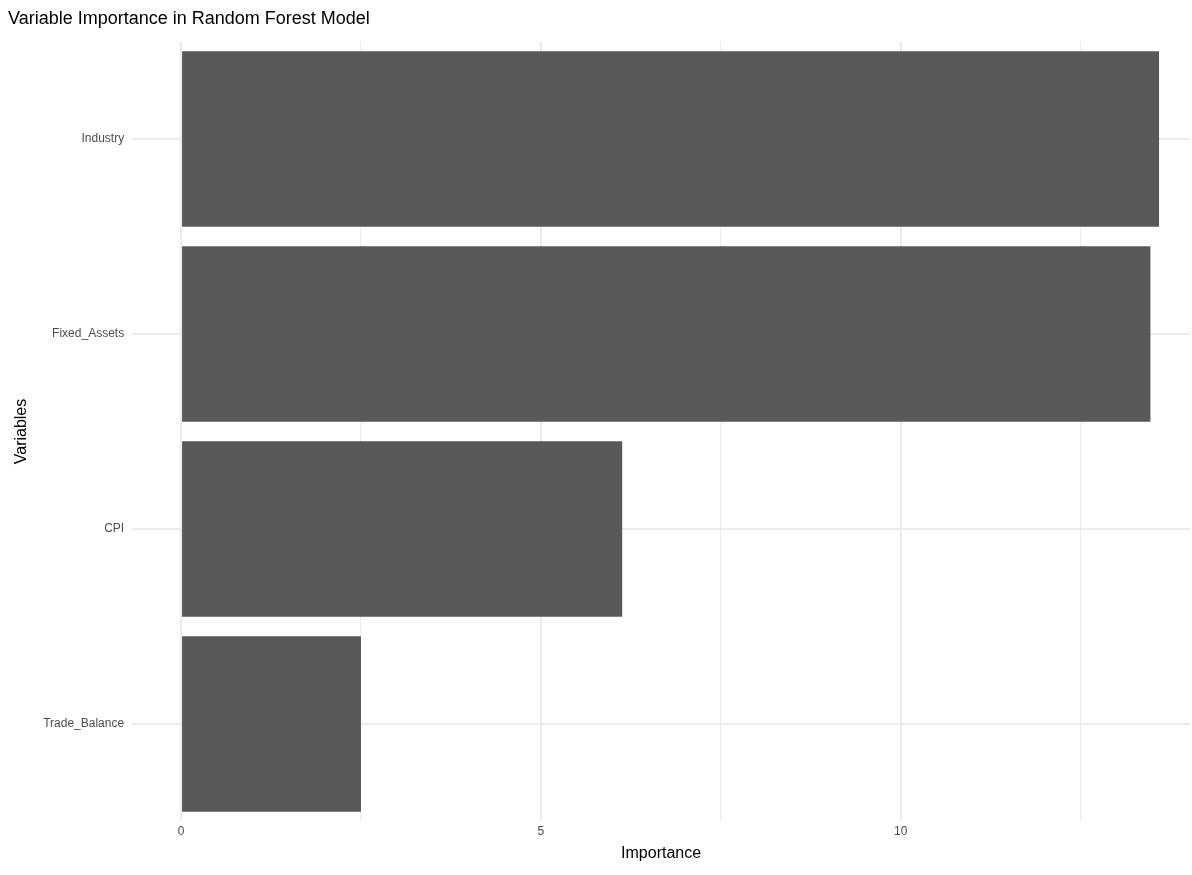 This screenshot has height=875, width=1192. What do you see at coordinates (181, 830) in the screenshot?
I see `x-tick-label: 0` at bounding box center [181, 830].